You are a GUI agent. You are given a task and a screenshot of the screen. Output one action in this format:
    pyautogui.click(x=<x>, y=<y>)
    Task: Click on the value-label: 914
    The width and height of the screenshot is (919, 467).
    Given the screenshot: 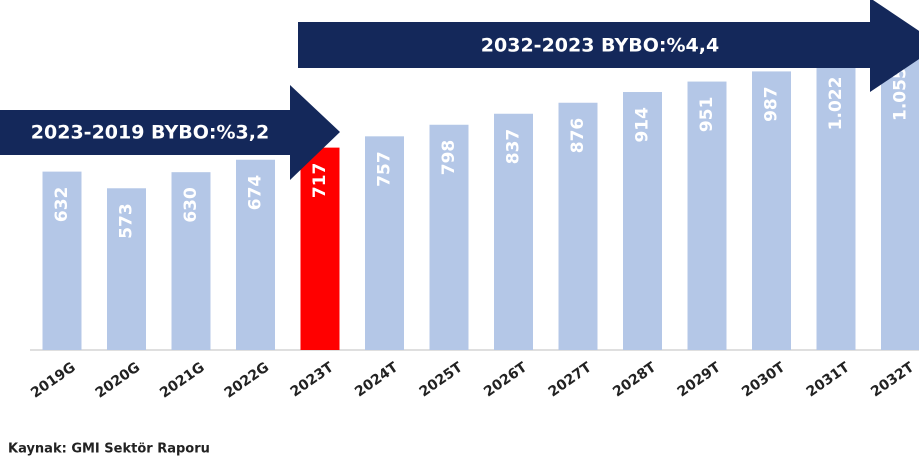 What is the action you would take?
    pyautogui.click(x=643, y=125)
    